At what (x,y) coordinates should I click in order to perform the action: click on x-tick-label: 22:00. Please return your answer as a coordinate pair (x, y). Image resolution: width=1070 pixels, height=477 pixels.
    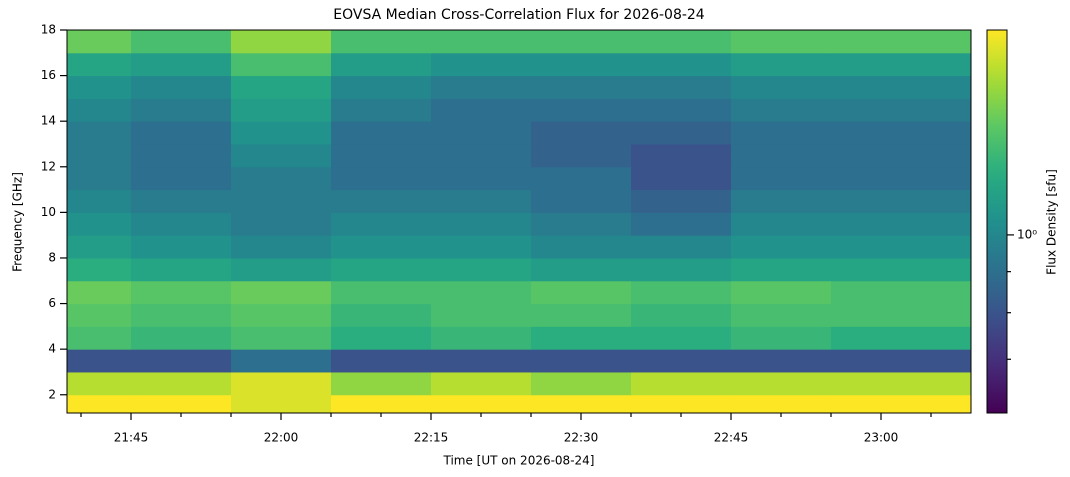
    Looking at the image, I should click on (281, 438).